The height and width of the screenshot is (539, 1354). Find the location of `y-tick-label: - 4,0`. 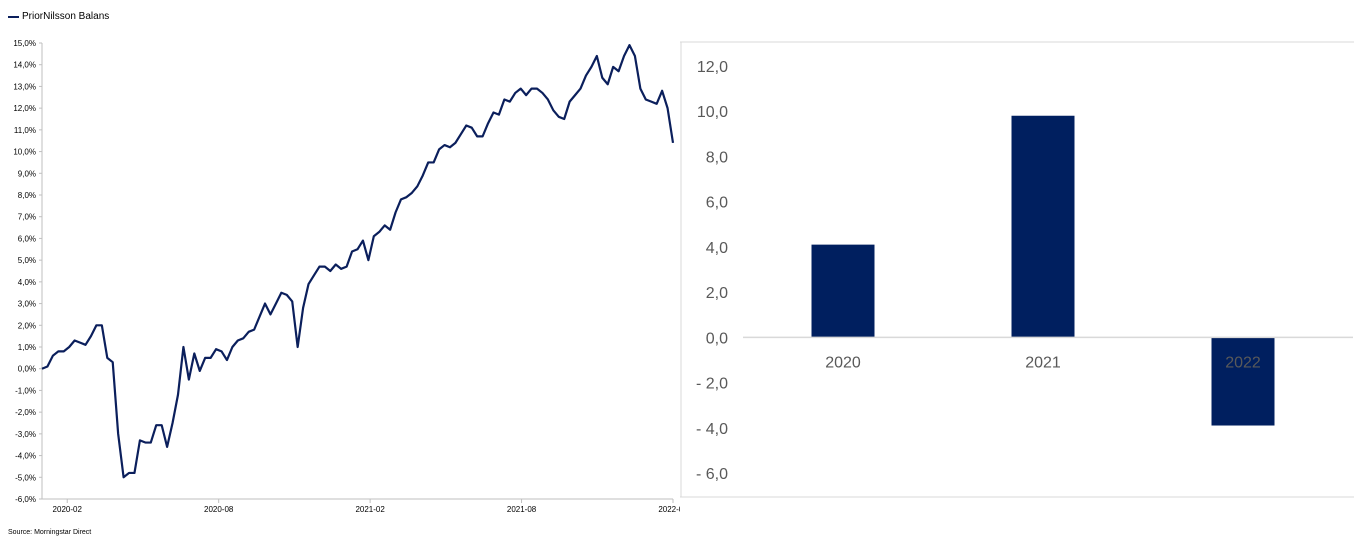

y-tick-label: - 4,0 is located at coordinates (712, 429).